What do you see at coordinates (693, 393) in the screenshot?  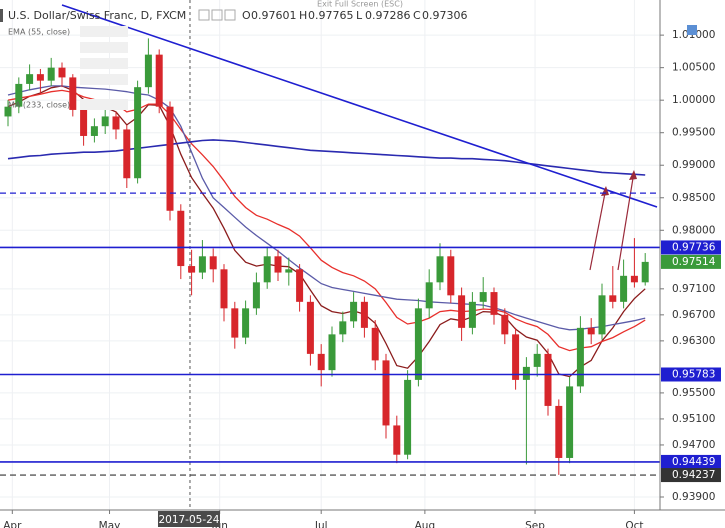 I see `y-tick-label: 0.95500` at bounding box center [693, 393].